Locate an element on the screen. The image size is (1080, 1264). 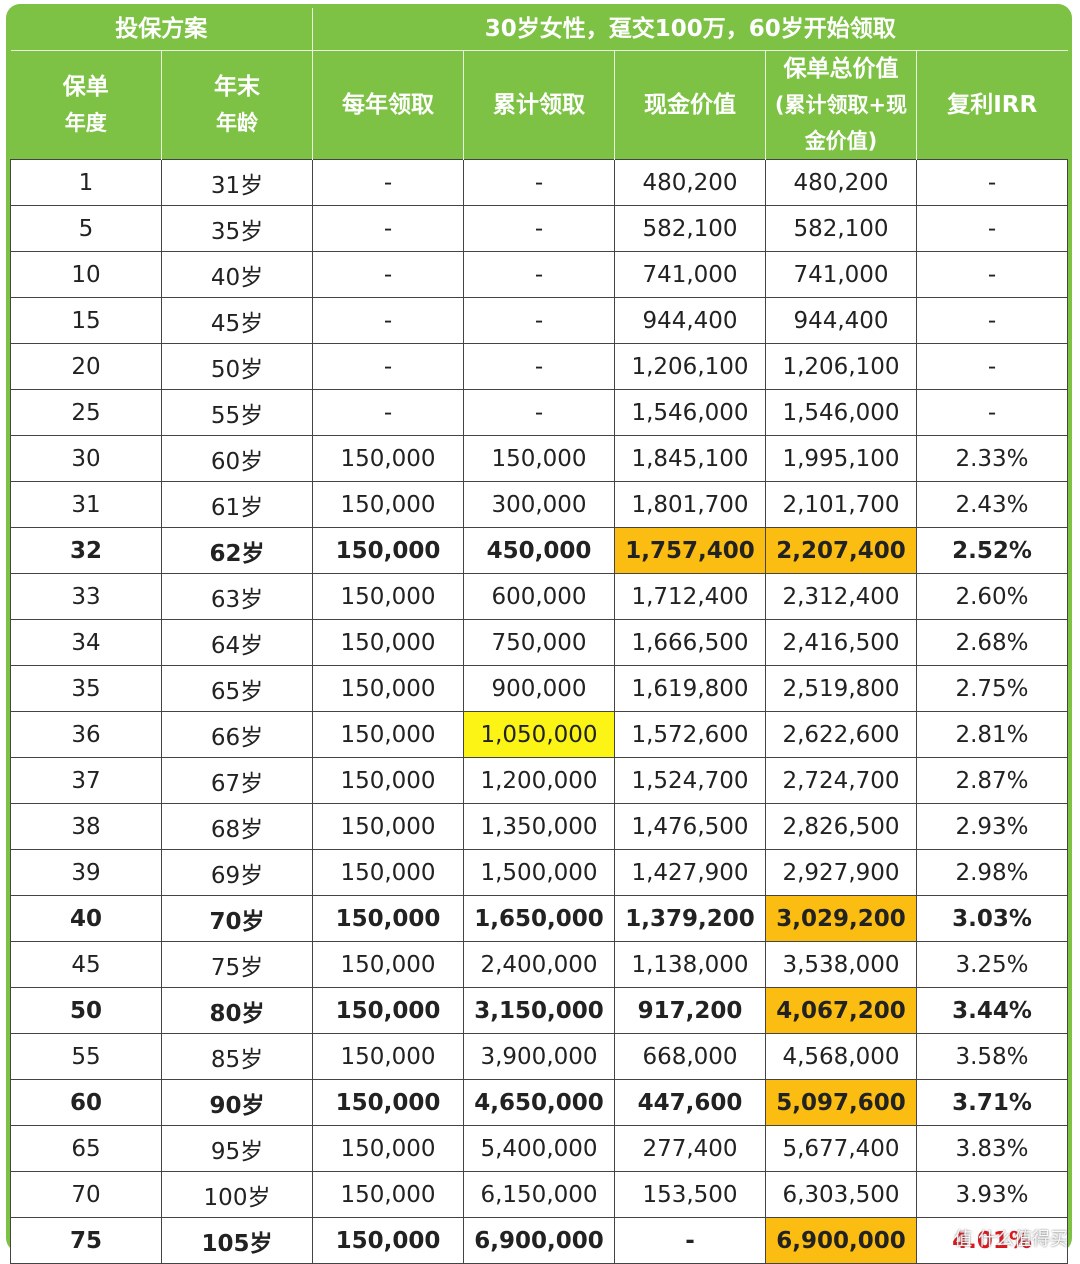
table-cell: 3.25% is located at coordinates (992, 964).